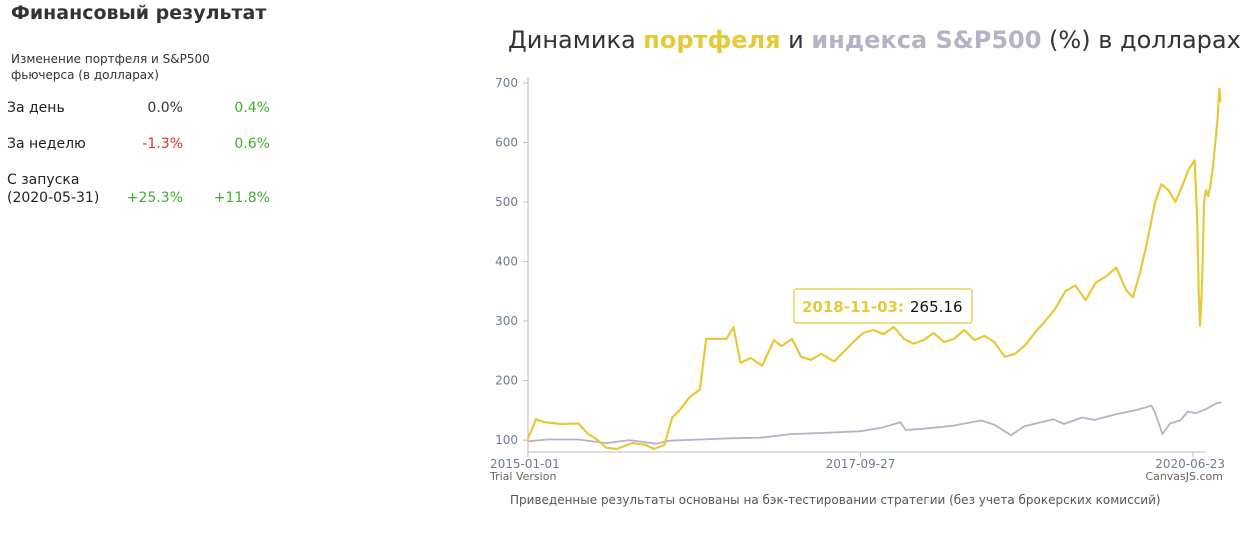  I want to click on stat-label: С запуска (2020-05-31), so click(53, 189).